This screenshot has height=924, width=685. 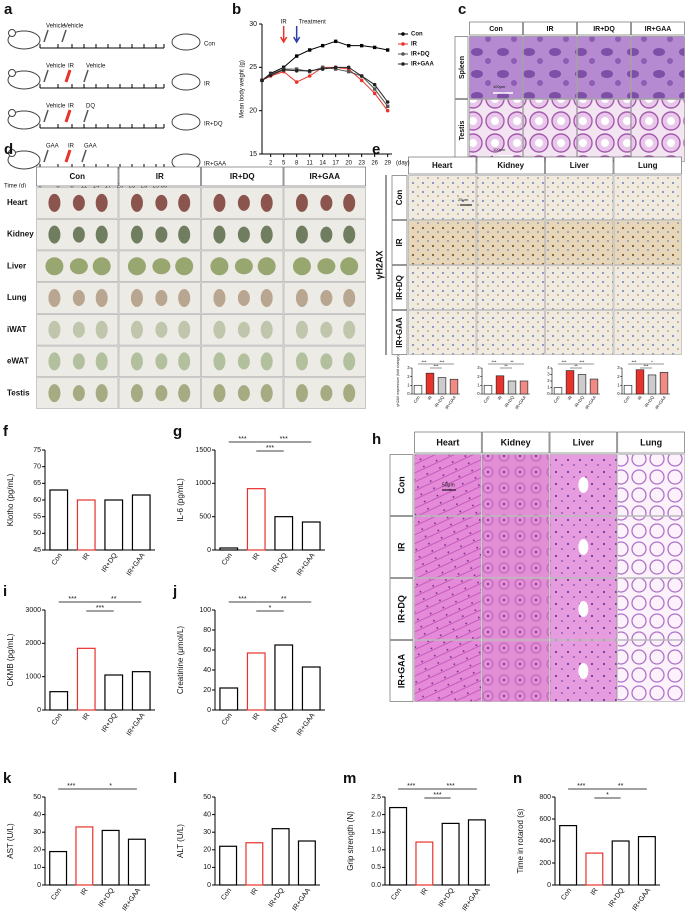 What do you see at coordinates (56, 107) in the screenshot?
I see `treatment-label: Vehicle` at bounding box center [56, 107].